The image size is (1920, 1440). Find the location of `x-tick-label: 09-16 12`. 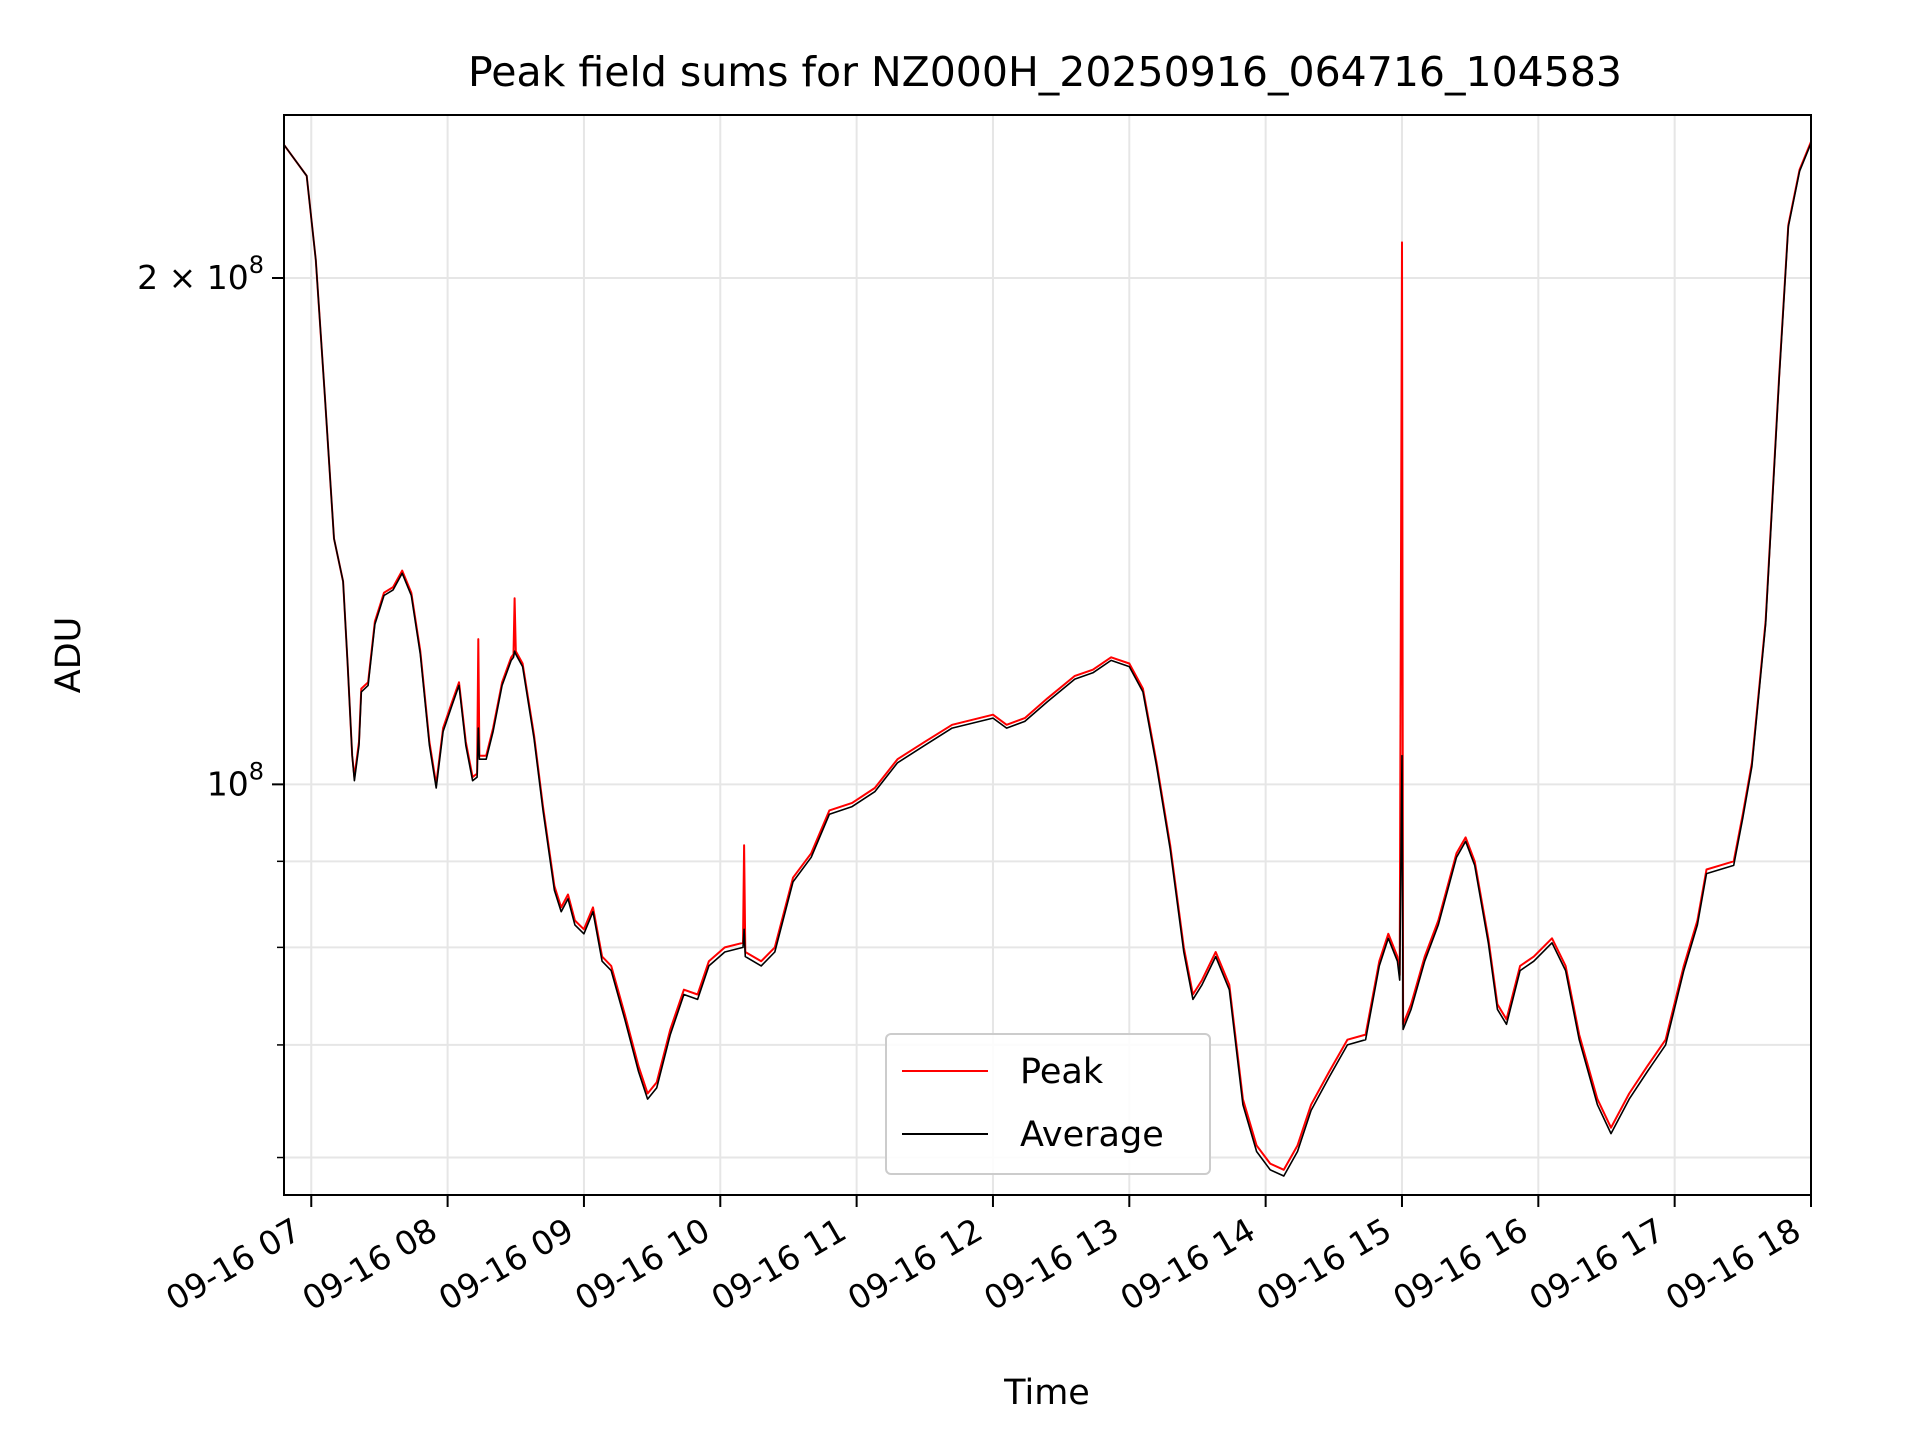

x-tick-label: 09-16 12 is located at coordinates (915, 1264).